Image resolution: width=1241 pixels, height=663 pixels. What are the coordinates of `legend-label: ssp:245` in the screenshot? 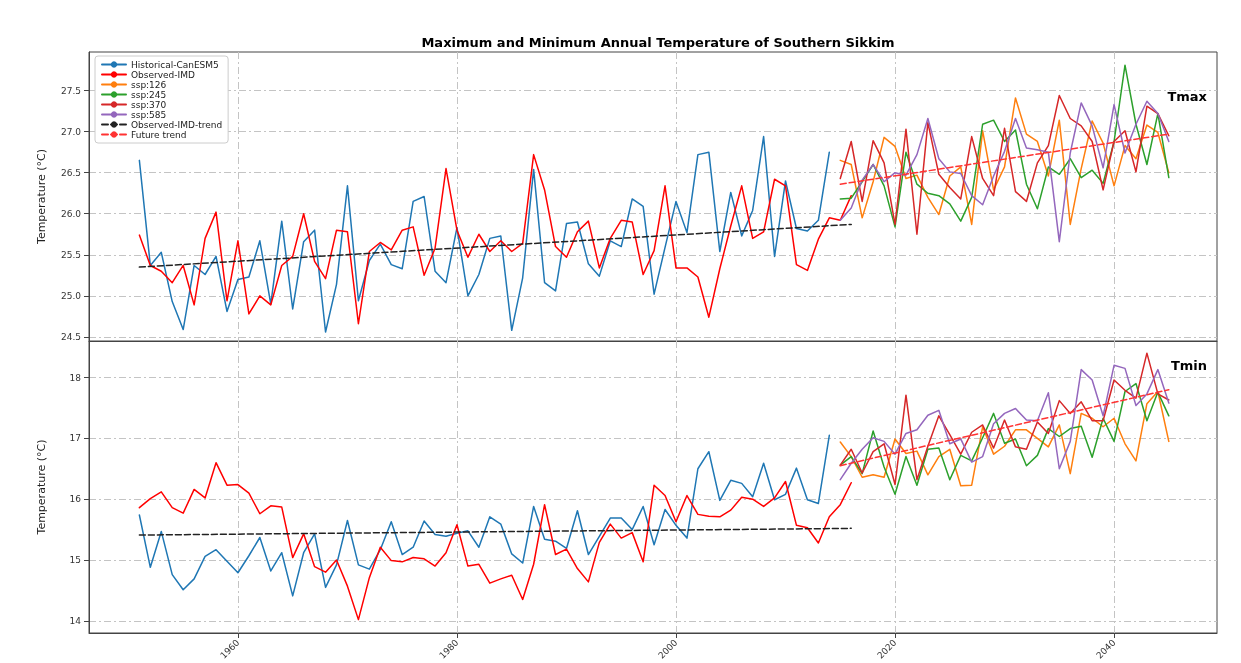 It's located at (149, 94).